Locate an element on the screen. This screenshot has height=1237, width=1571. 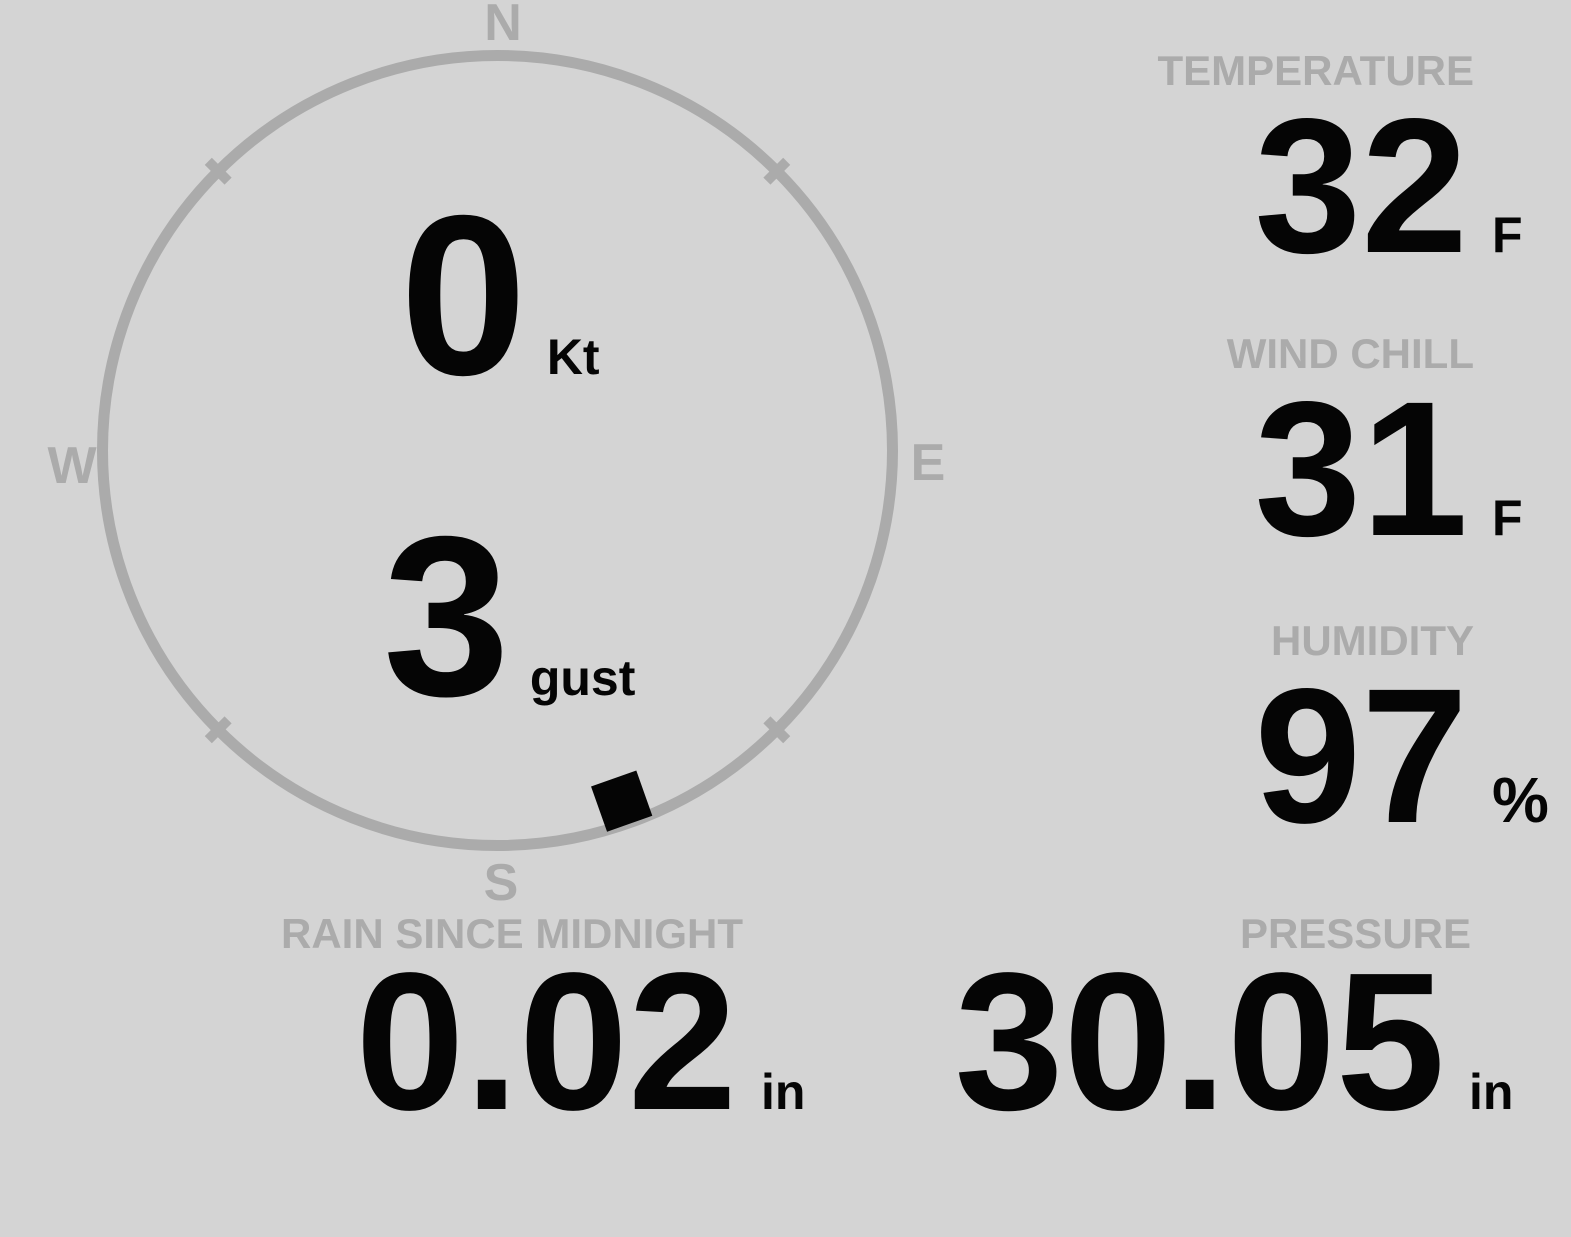
wind-chill-label: WIND CHILL is located at coordinates (1350, 353).